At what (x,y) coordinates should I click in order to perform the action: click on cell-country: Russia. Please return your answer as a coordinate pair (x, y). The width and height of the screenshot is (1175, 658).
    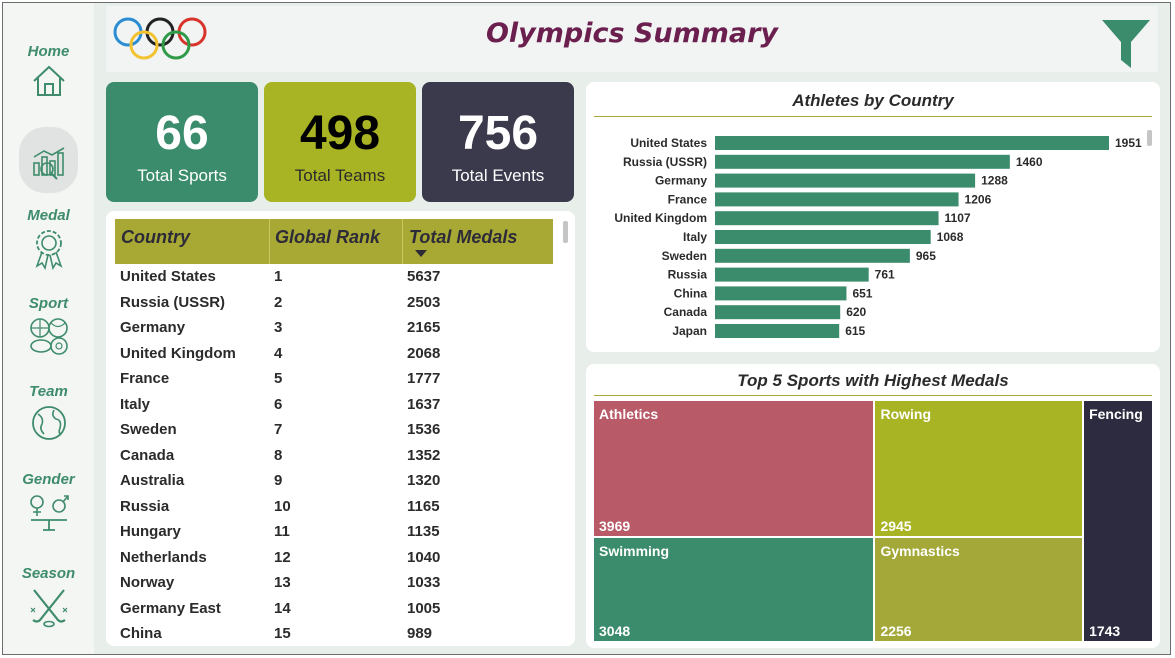
    Looking at the image, I should click on (145, 506).